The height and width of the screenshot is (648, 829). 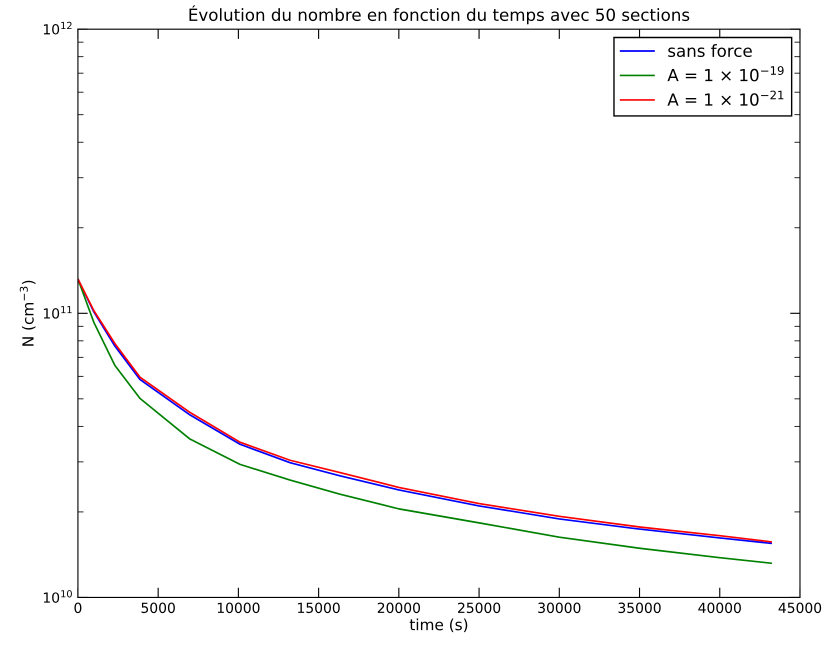 What do you see at coordinates (439, 14) in the screenshot?
I see `chart-title: Évolution du nombre en fonction du temps avec 50 sections` at bounding box center [439, 14].